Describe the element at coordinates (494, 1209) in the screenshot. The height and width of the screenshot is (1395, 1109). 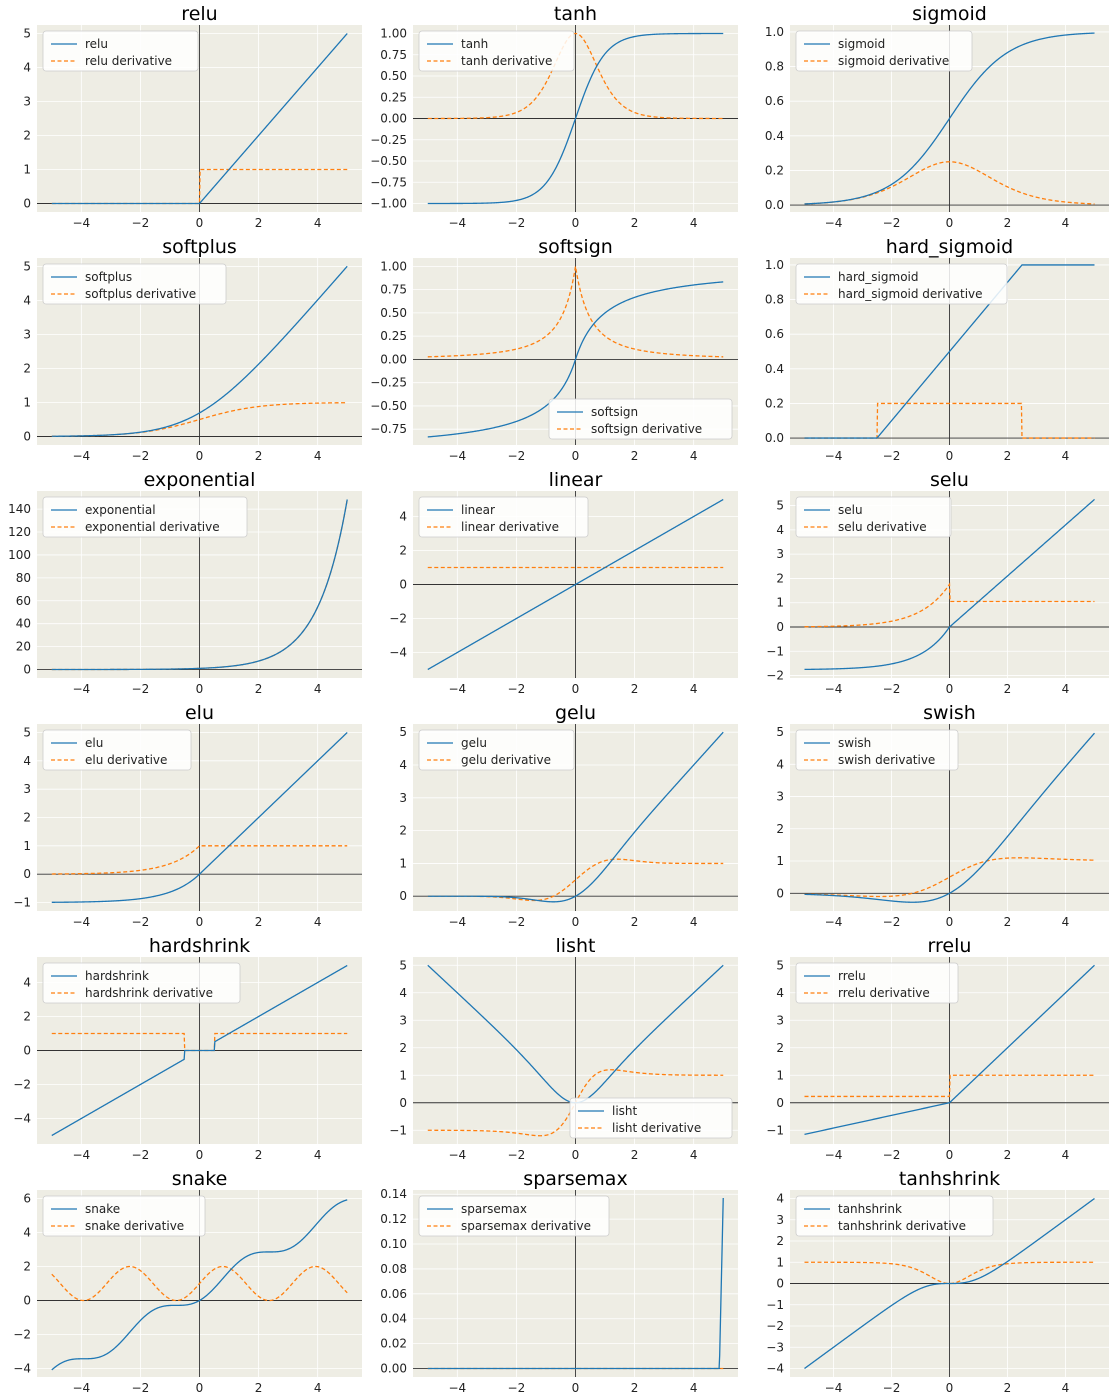
I see `legend-entry: sparsemax` at that location.